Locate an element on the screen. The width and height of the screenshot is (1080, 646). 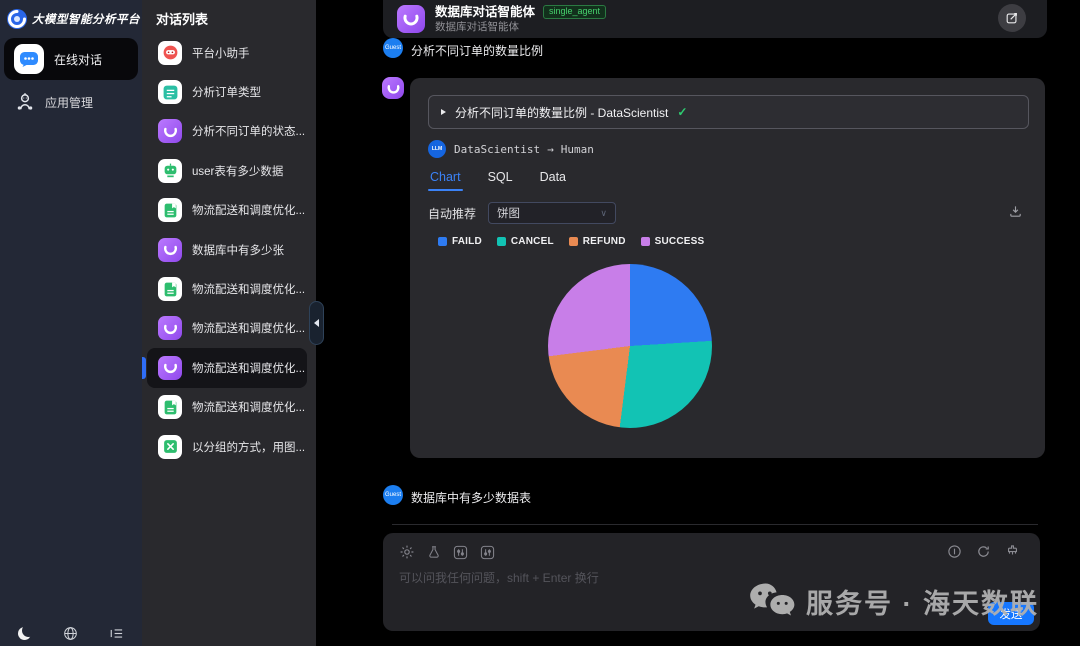
new-chat-button is located at coordinates (1012, 18).